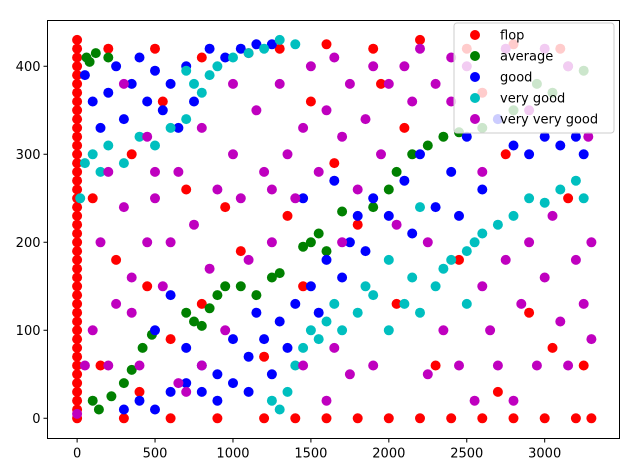 This screenshot has width=636, height=473. What do you see at coordinates (526, 57) in the screenshot?
I see `legend-label: average` at bounding box center [526, 57].